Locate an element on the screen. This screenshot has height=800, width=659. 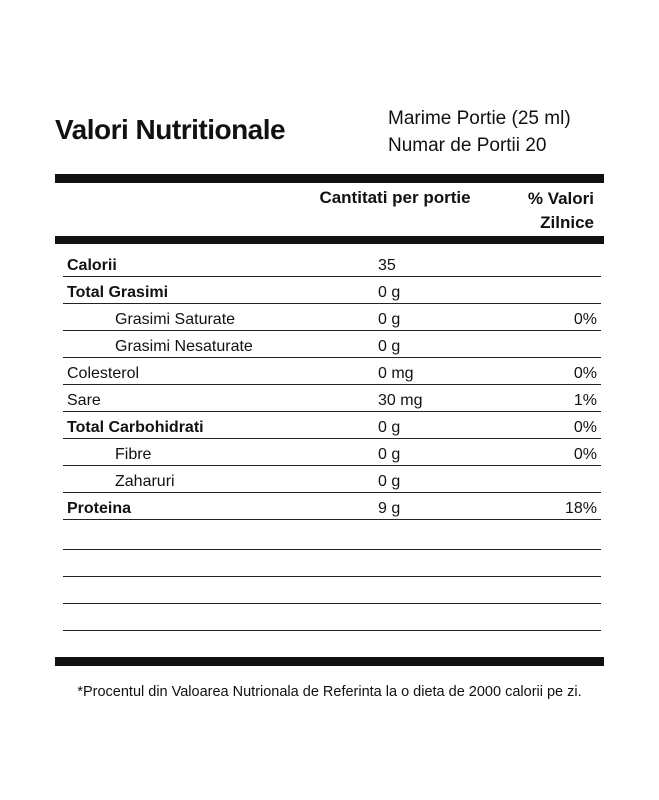
nutrient-row: Sare 30 mg 1% is located at coordinates (332, 398).